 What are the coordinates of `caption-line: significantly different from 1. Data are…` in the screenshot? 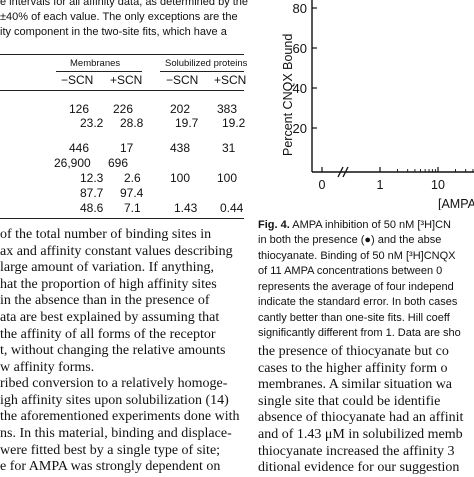 It's located at (359, 333).